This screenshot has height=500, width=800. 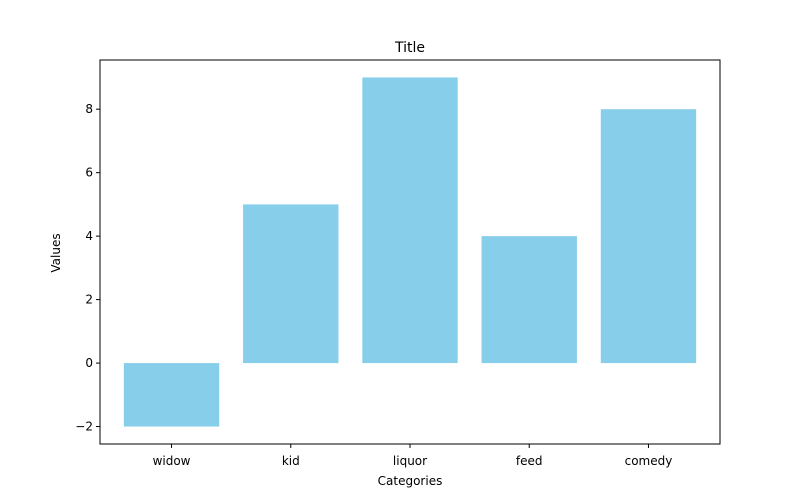 I want to click on x-tick-label: comedy, so click(x=649, y=461).